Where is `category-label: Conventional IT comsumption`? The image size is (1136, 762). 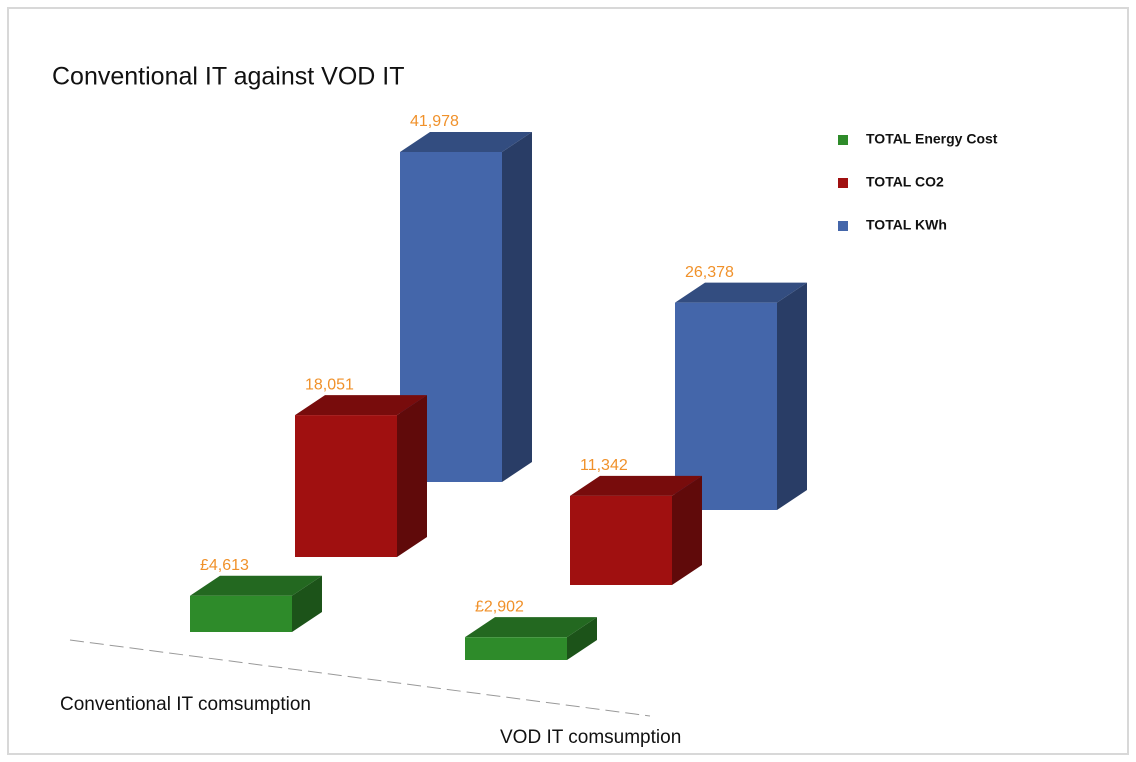 category-label: Conventional IT comsumption is located at coordinates (185, 704).